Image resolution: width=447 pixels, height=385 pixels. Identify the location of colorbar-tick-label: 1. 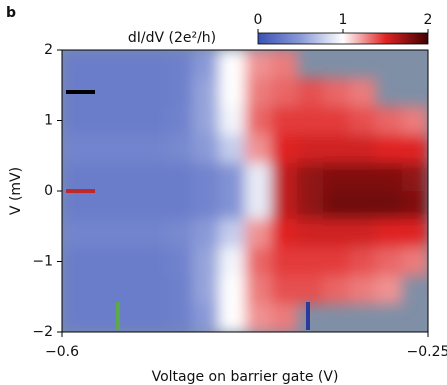
(343, 20).